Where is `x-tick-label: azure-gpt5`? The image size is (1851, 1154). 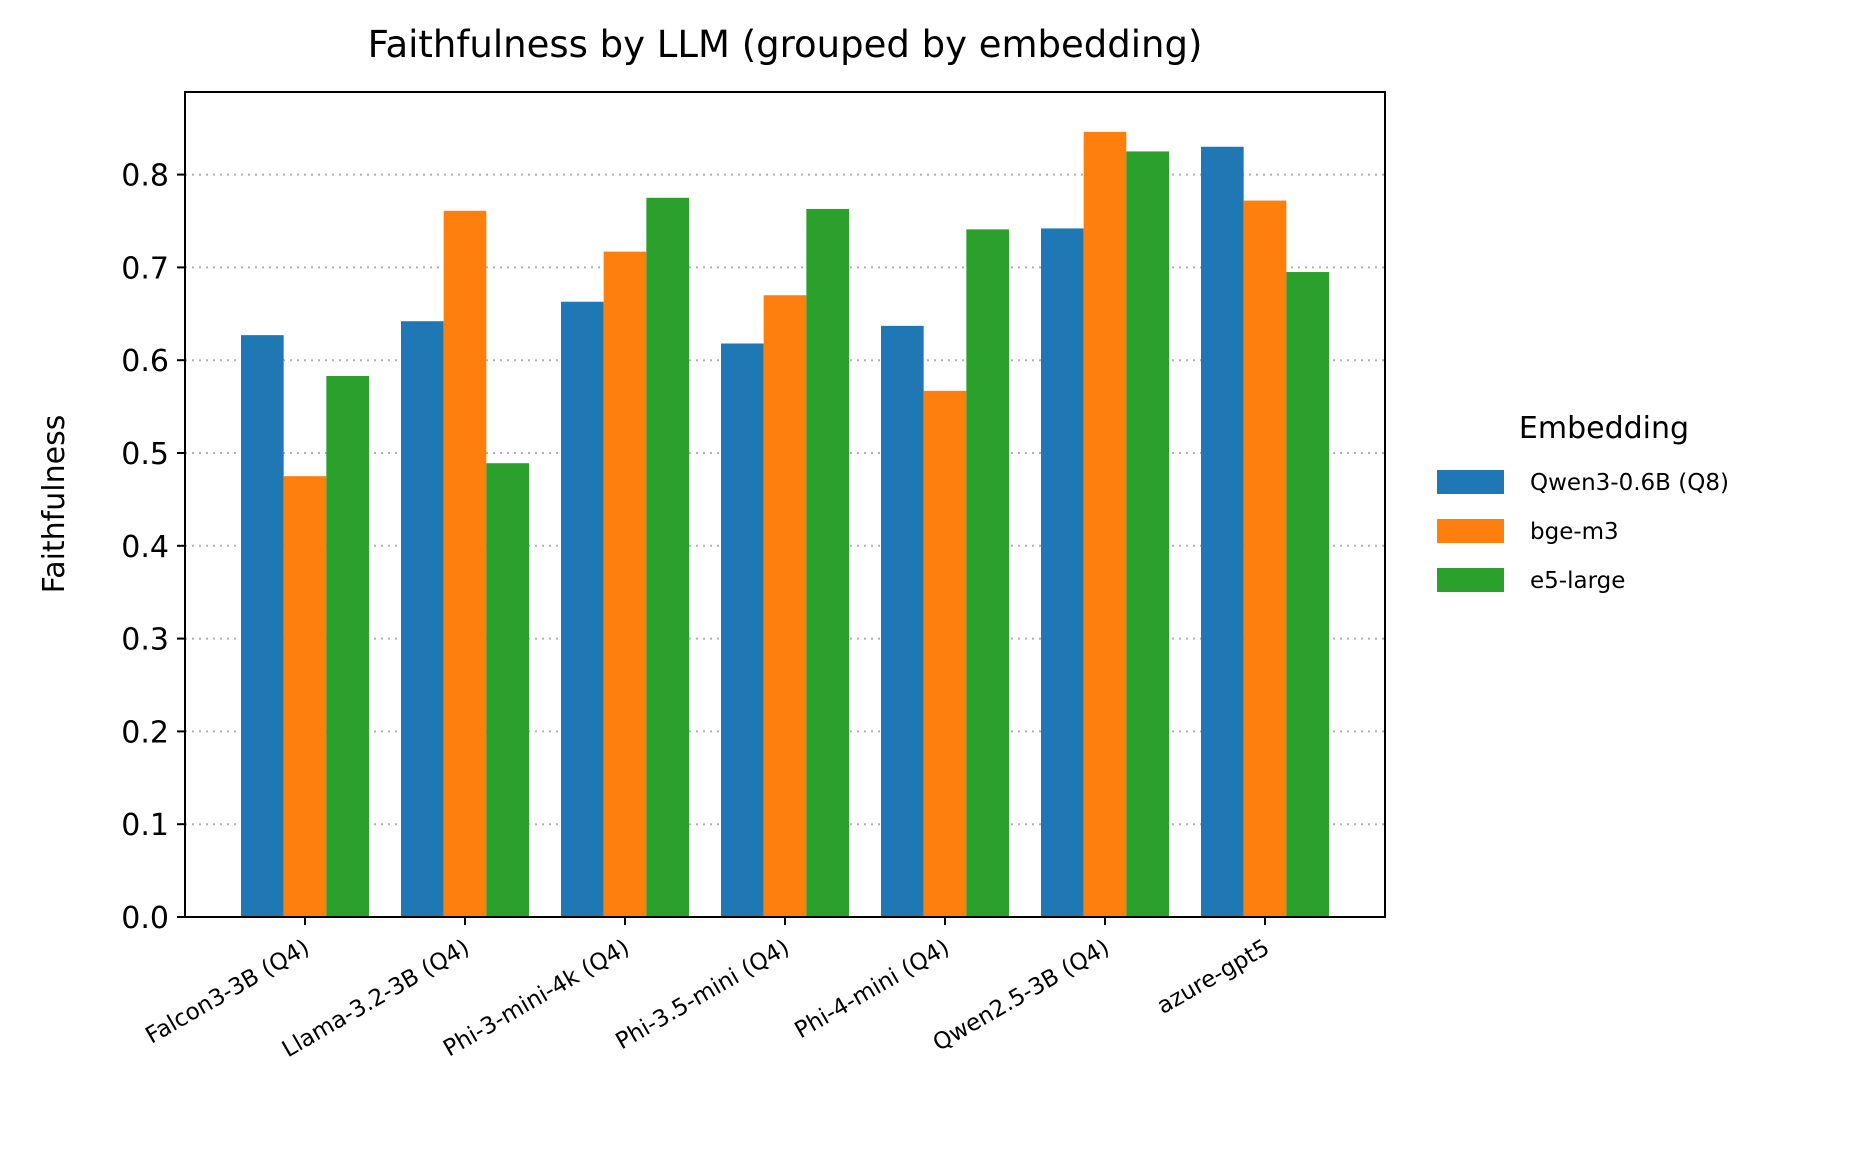
x-tick-label: azure-gpt5 is located at coordinates (1213, 977).